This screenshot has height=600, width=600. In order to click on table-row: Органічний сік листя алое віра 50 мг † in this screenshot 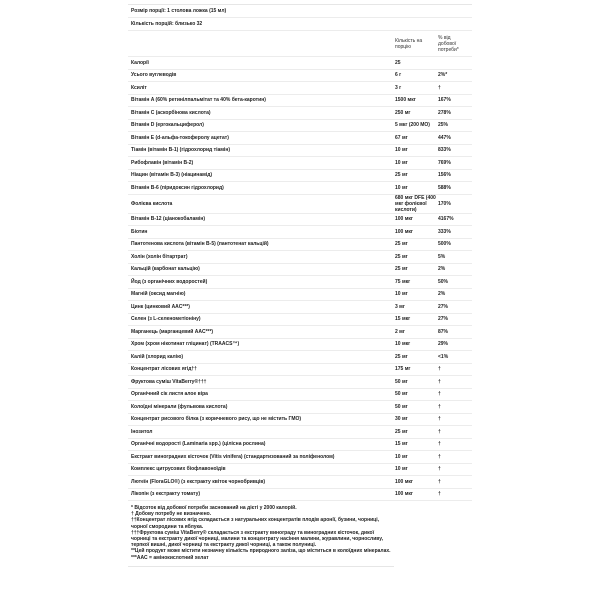, I will do `click(300, 395)`.